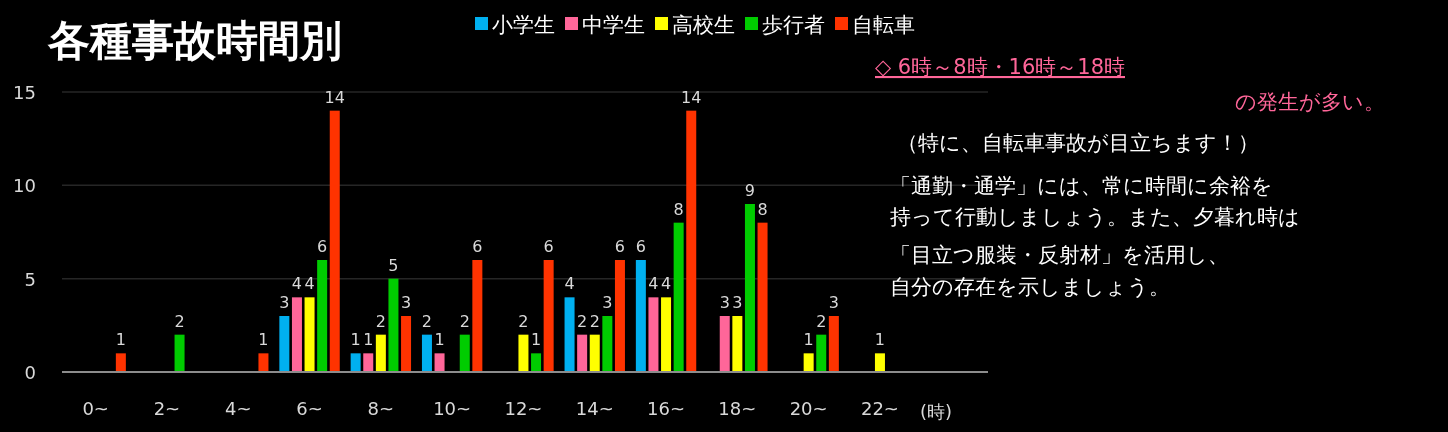  I want to click on text: ◇ 6時～8時・16時～18時, so click(1000, 67).